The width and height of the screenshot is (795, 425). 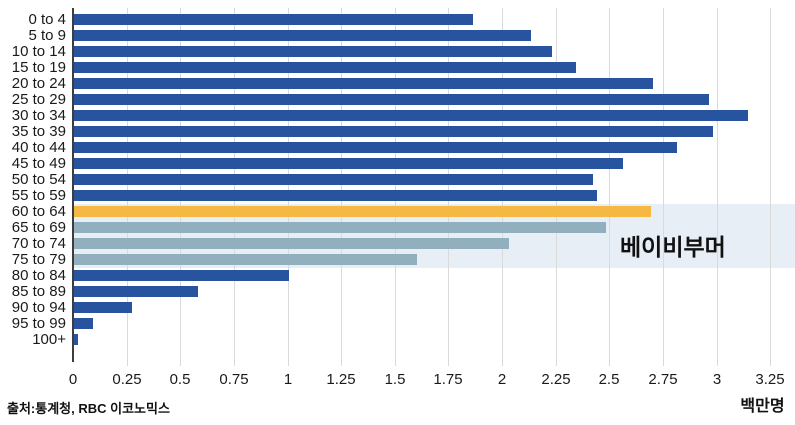 What do you see at coordinates (38, 259) in the screenshot?
I see `y-axis-label: 75 to 79` at bounding box center [38, 259].